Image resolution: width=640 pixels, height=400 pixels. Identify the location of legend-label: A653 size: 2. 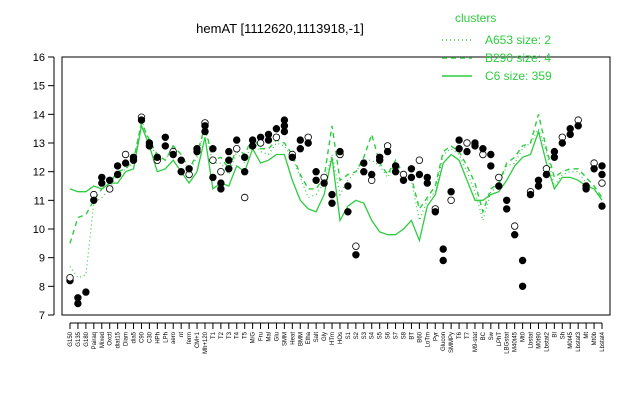
(518, 40).